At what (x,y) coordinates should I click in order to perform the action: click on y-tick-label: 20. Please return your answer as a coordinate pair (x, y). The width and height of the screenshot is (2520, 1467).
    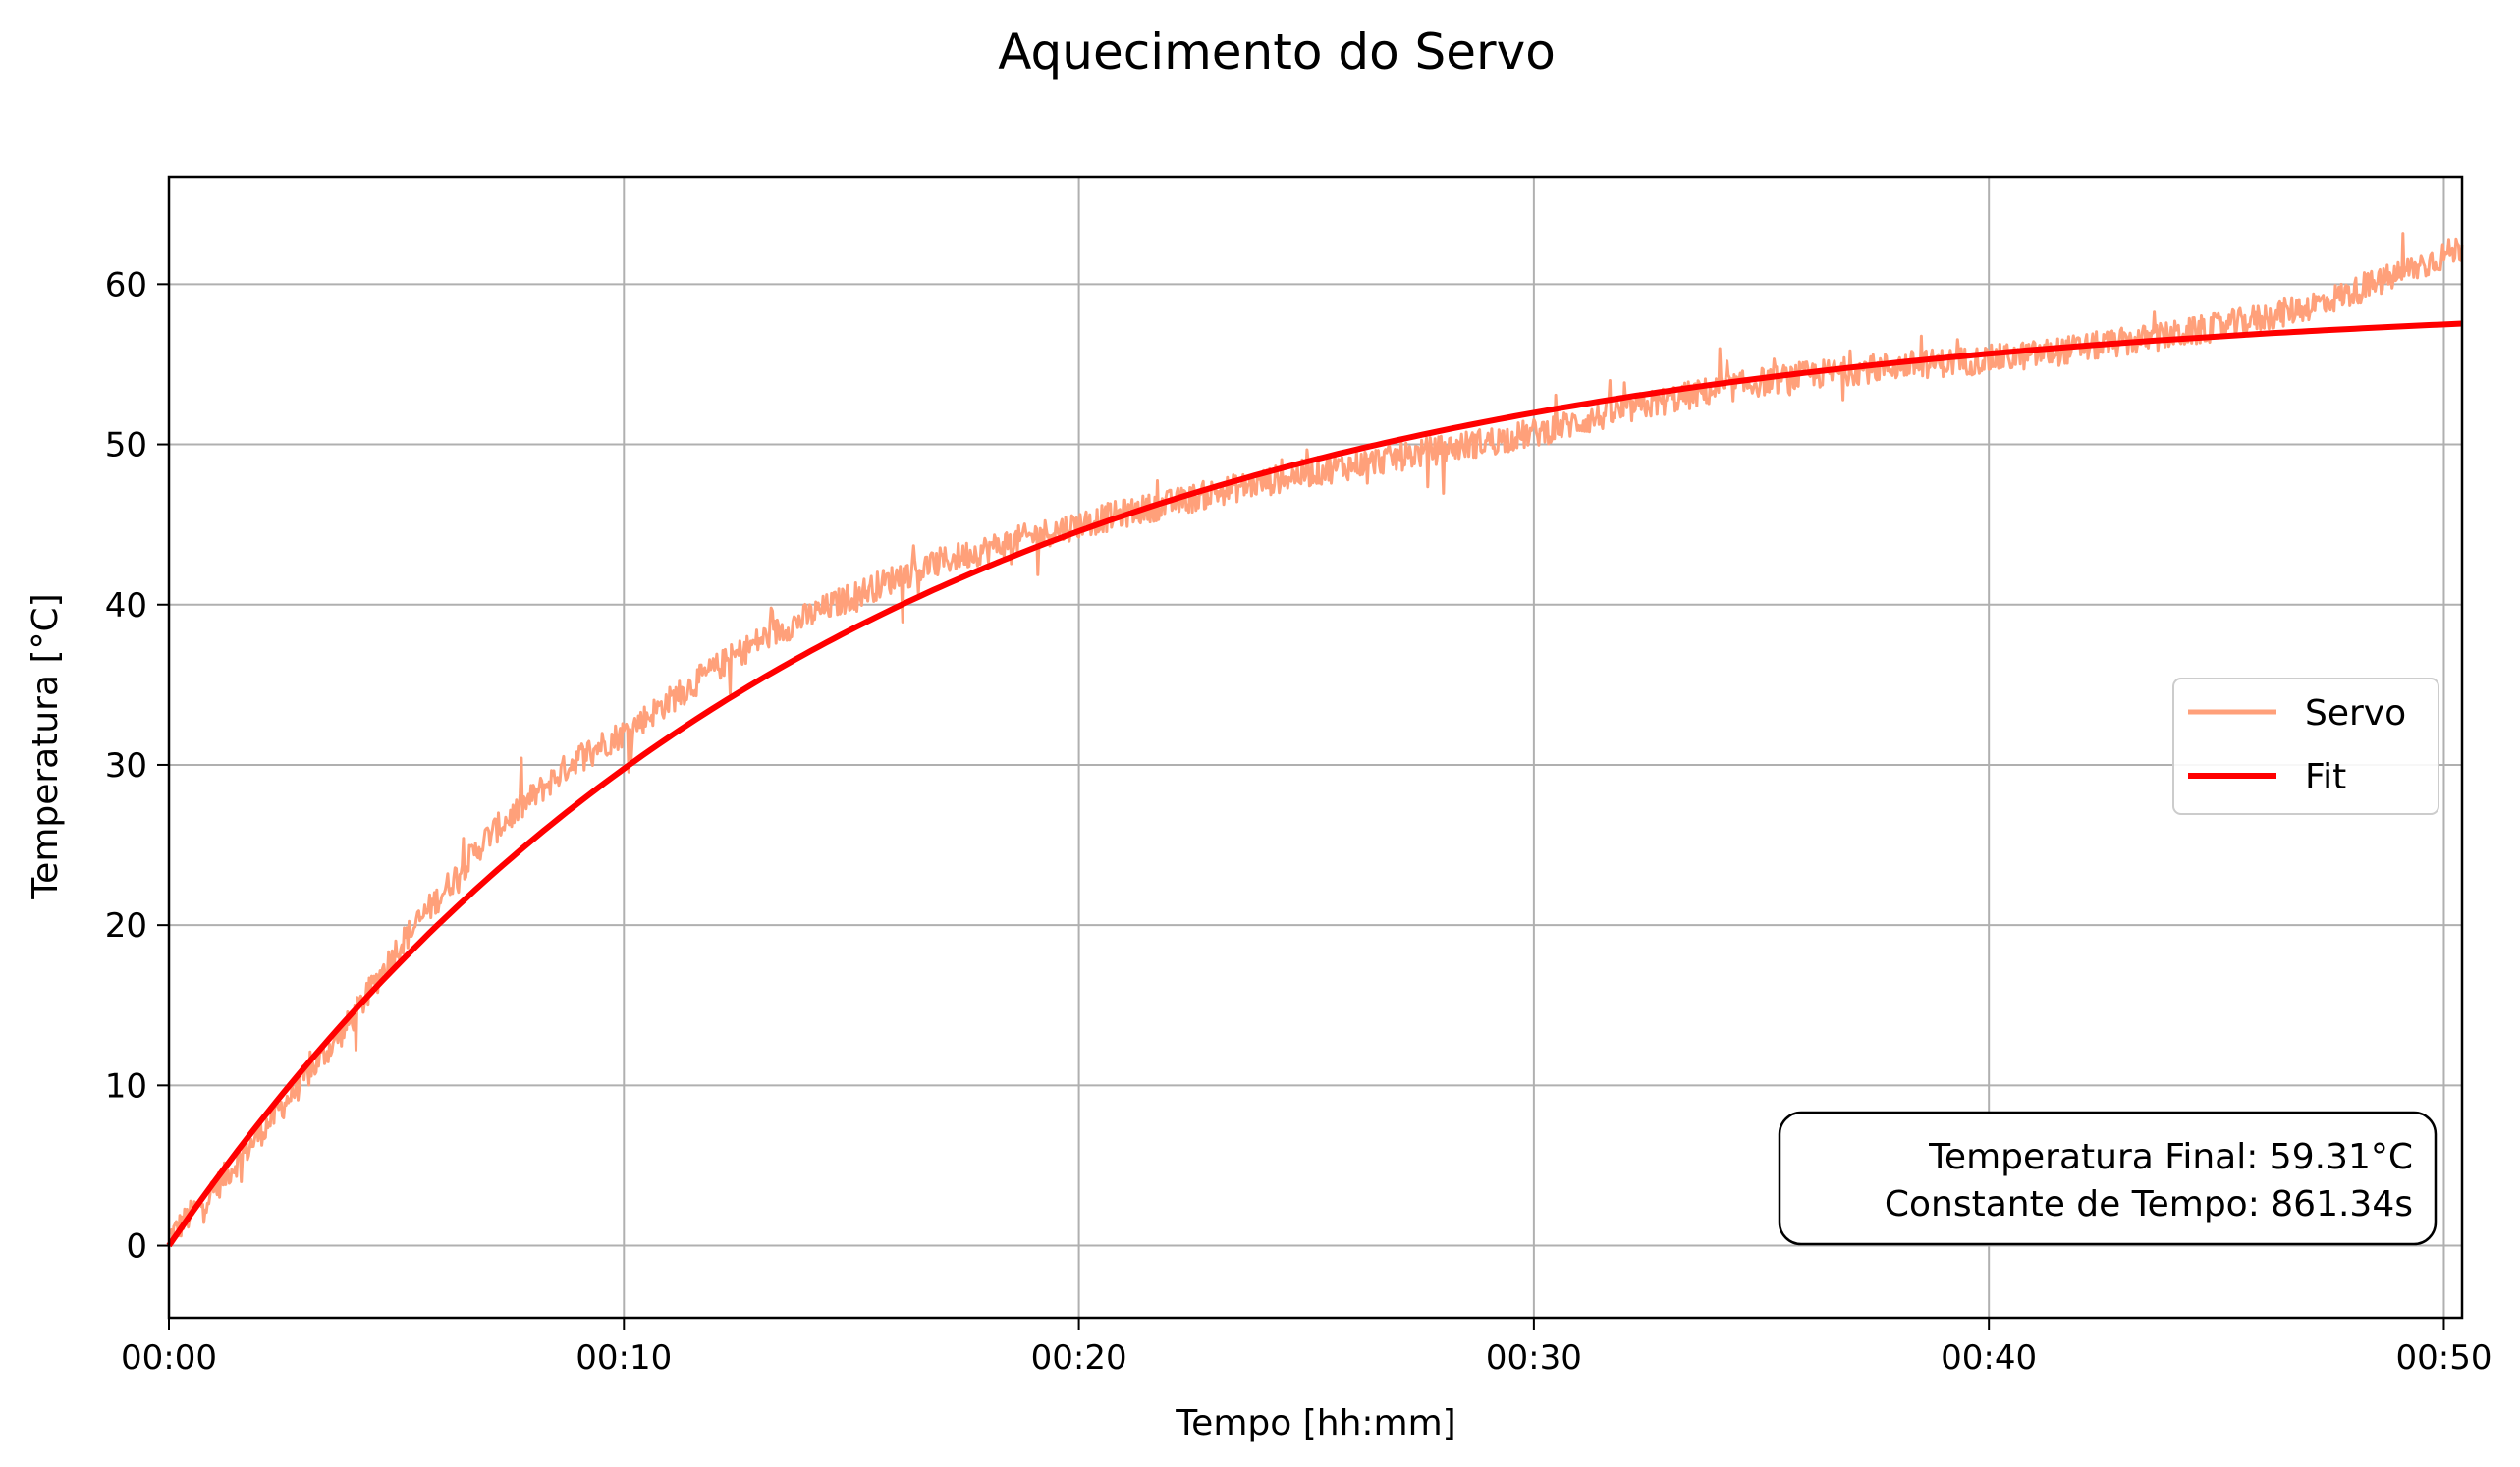
    Looking at the image, I should click on (126, 926).